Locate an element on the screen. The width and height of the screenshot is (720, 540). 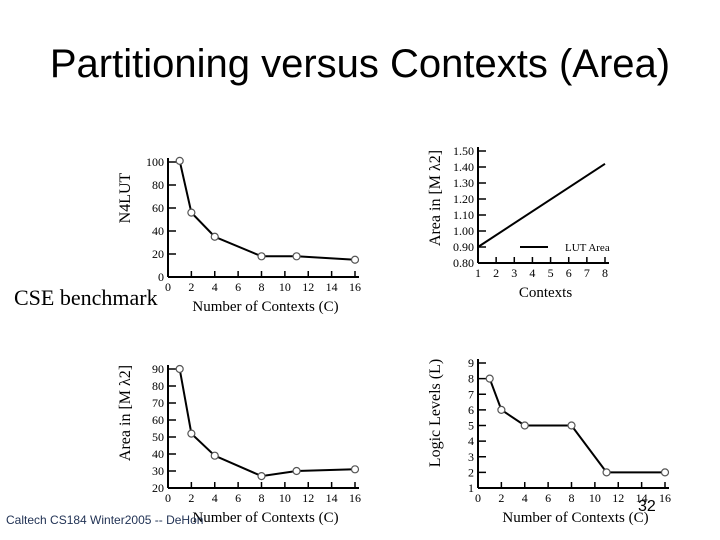
x-tick-label: 16 is located at coordinates (665, 498).